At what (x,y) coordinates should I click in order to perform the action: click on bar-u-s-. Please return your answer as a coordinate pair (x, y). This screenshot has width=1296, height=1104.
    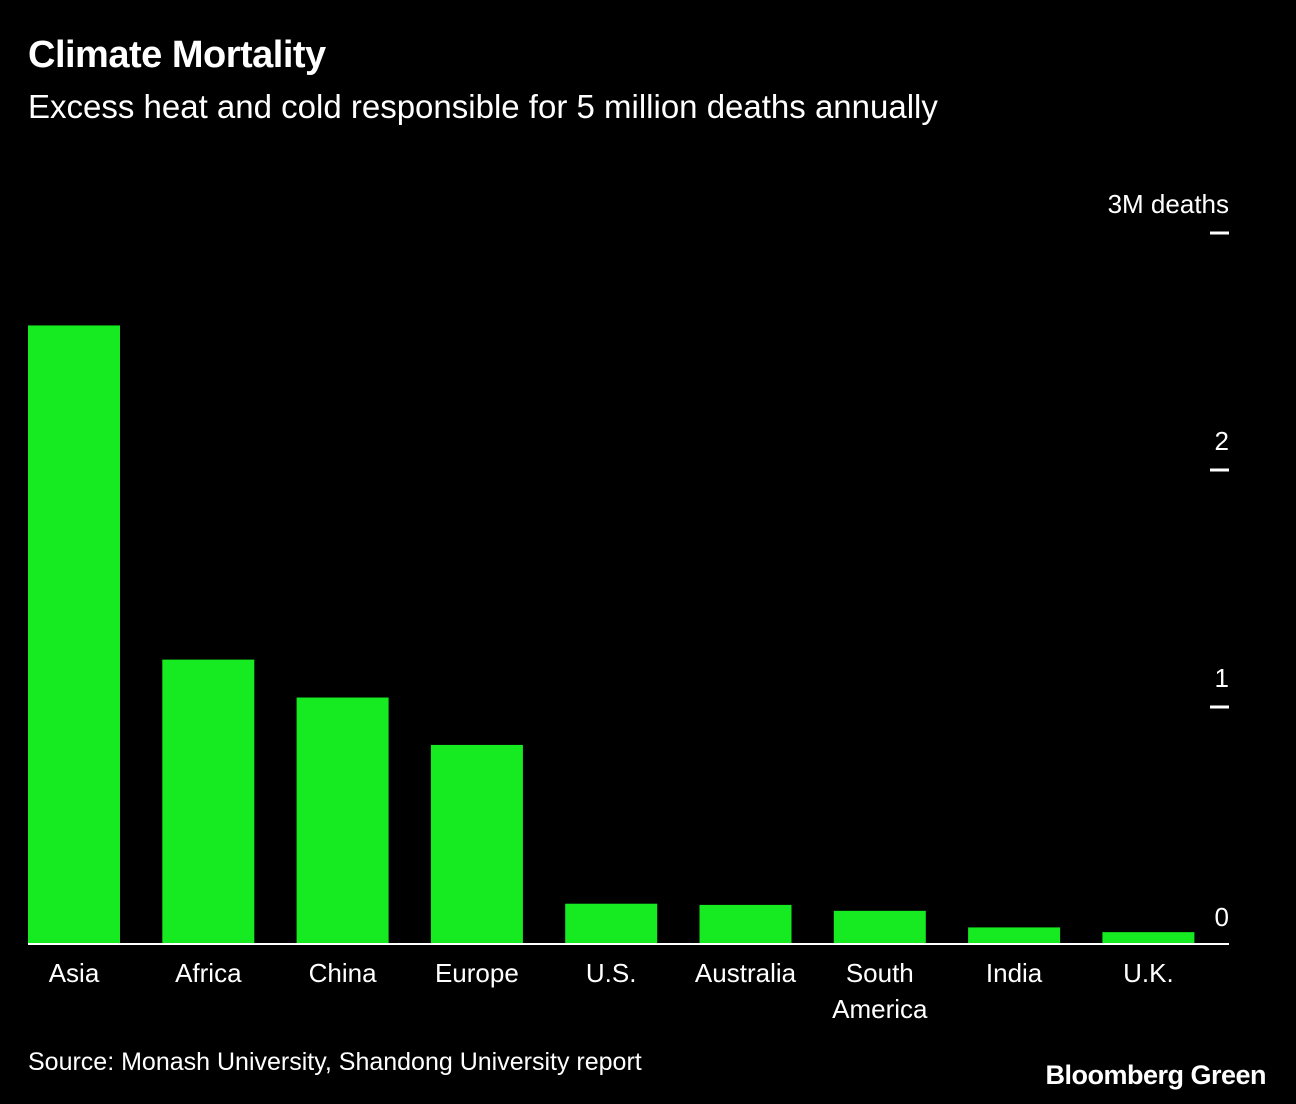
    Looking at the image, I should click on (611, 923).